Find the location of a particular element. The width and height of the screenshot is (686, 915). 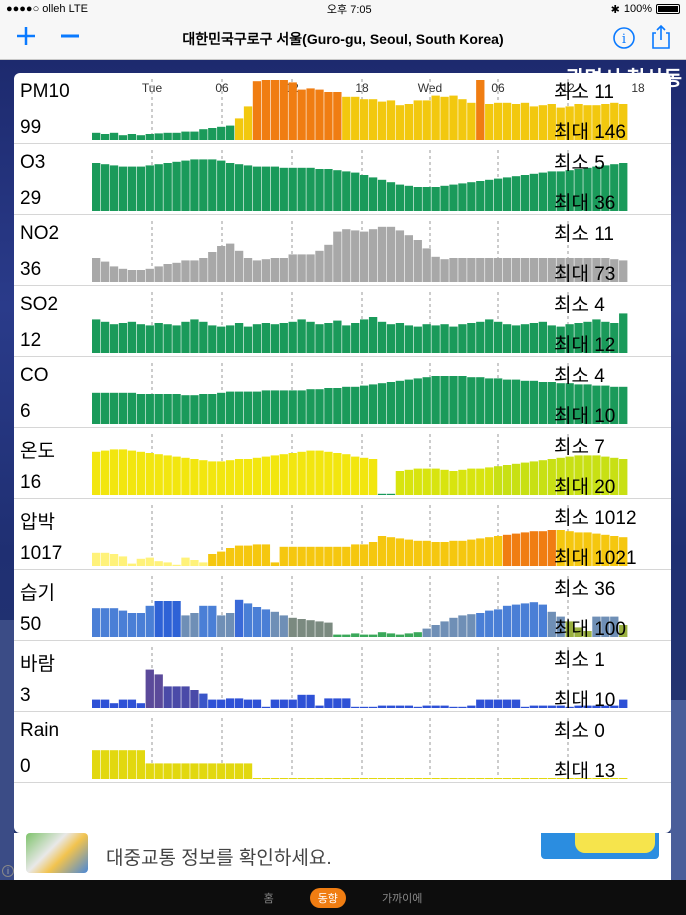

metric-name: CO is located at coordinates (34, 375).